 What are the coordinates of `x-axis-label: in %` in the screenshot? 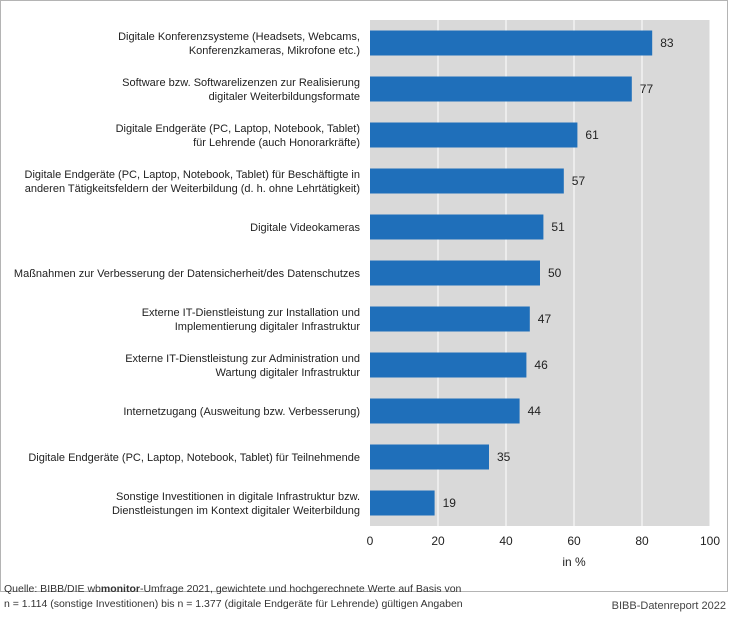 It's located at (574, 562).